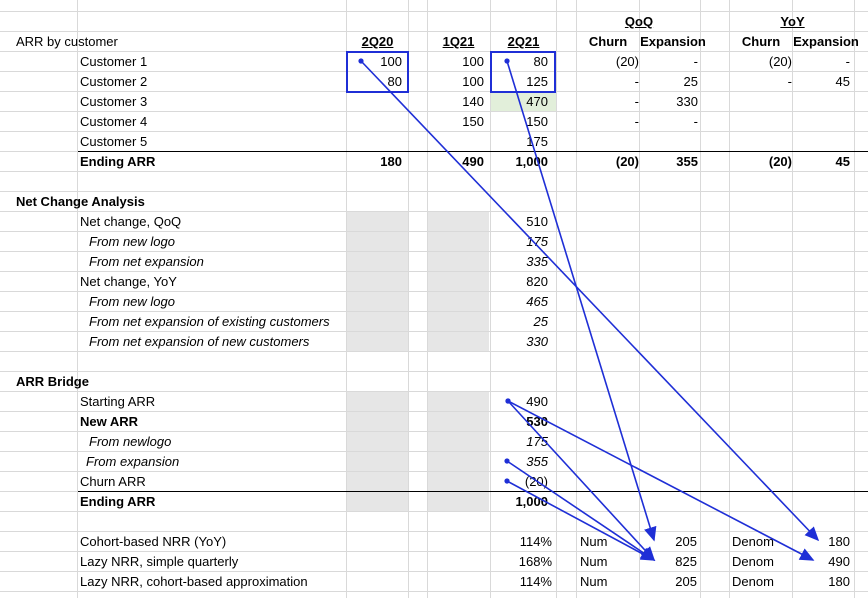 Image resolution: width=868 pixels, height=598 pixels. What do you see at coordinates (153, 541) in the screenshot?
I see `nrr-label: Cohort-based NRR (YoY)` at bounding box center [153, 541].